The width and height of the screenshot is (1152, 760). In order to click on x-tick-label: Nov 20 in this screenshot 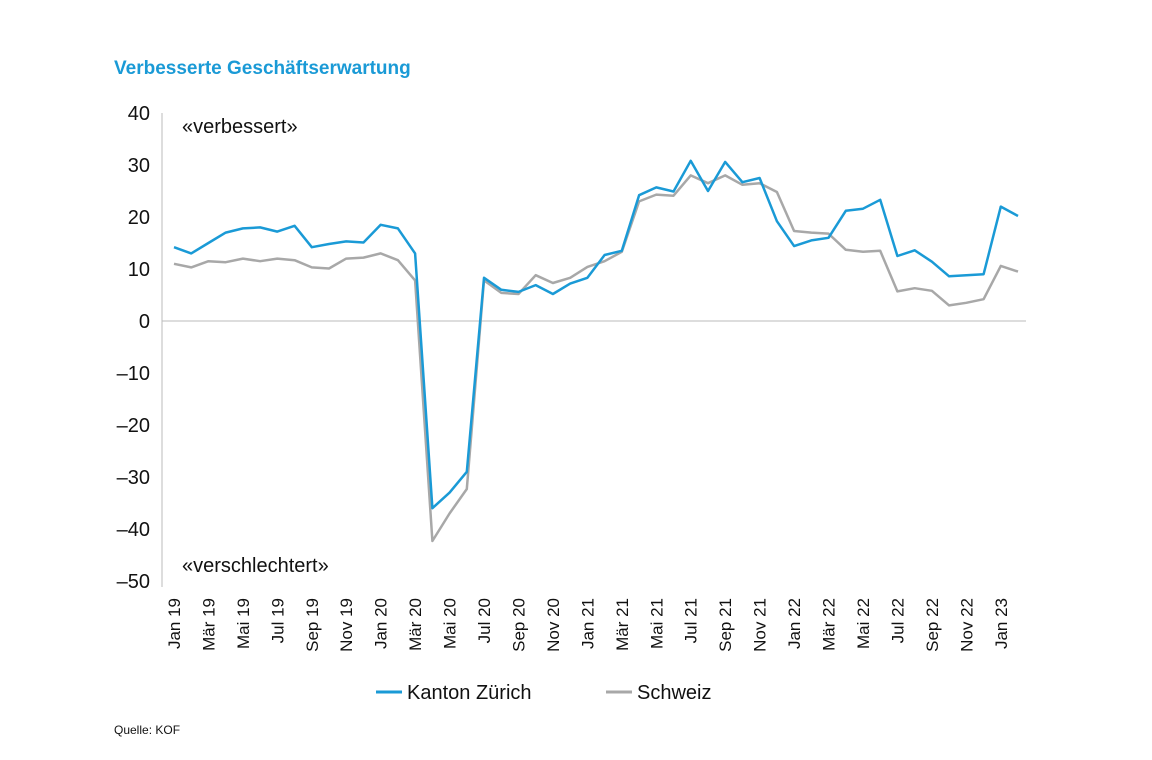, I will do `click(553, 625)`.